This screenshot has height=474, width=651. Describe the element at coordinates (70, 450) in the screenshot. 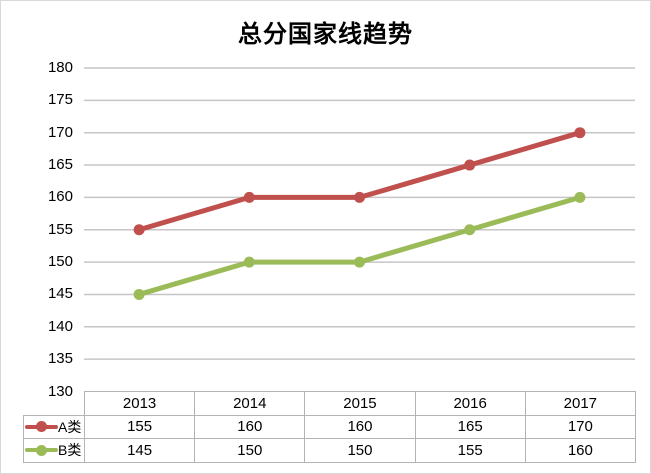

I see `series-name: B类` at that location.